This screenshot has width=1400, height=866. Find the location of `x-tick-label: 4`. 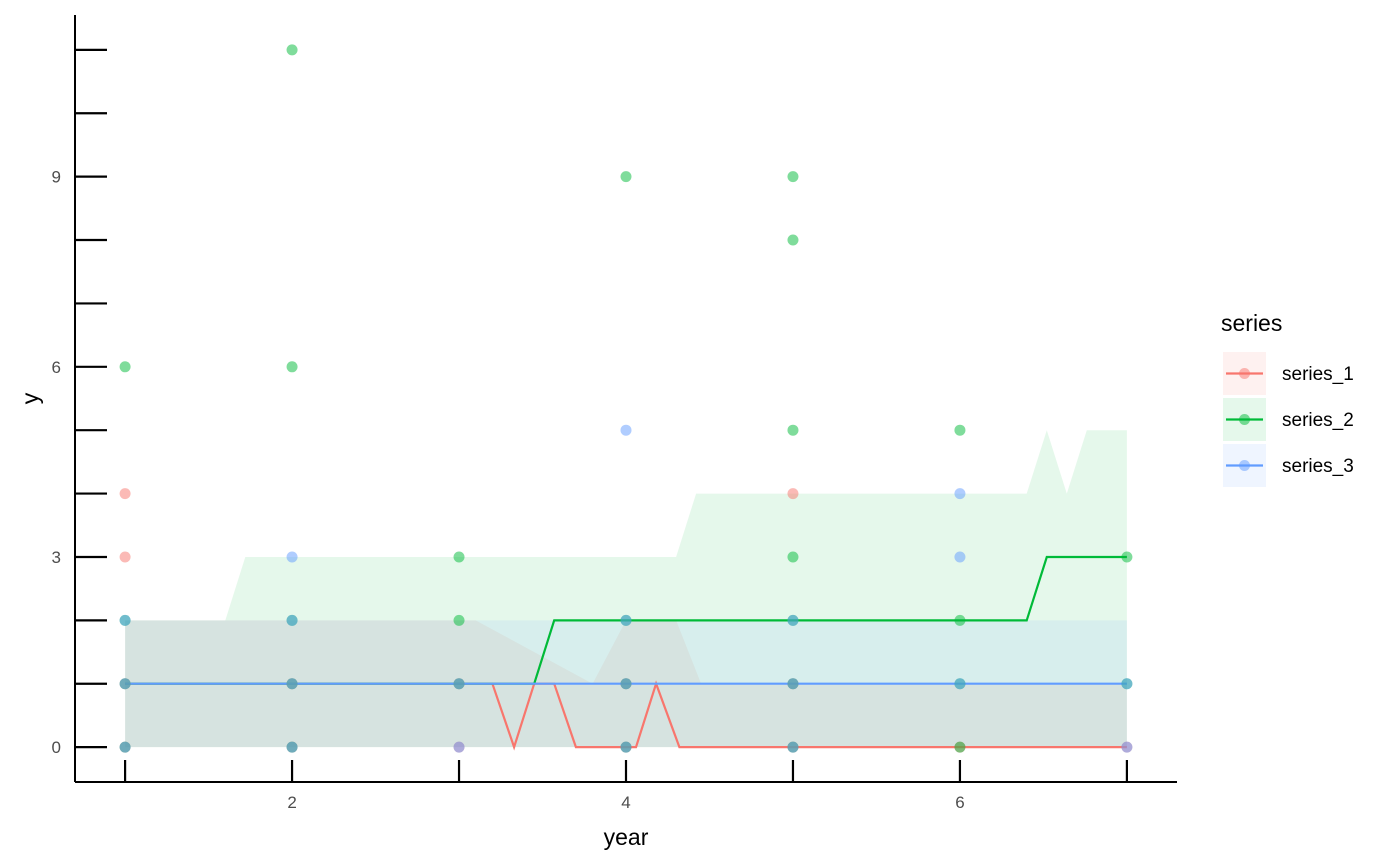

x-tick-label: 4 is located at coordinates (625, 802).